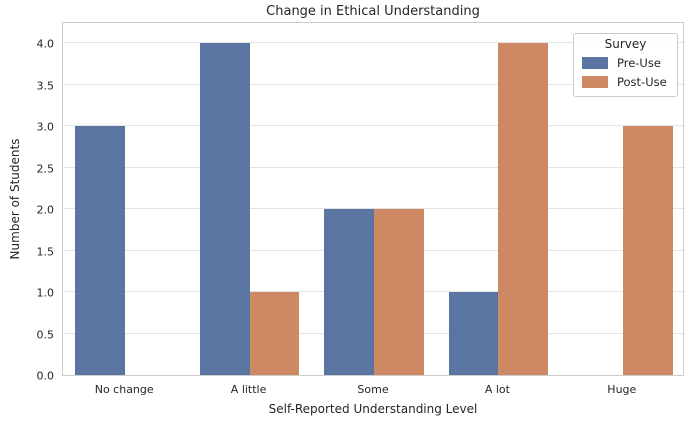 The height and width of the screenshot is (429, 695). Describe the element at coordinates (373, 11) in the screenshot. I see `chart-title: Change in Ethical Understanding` at that location.